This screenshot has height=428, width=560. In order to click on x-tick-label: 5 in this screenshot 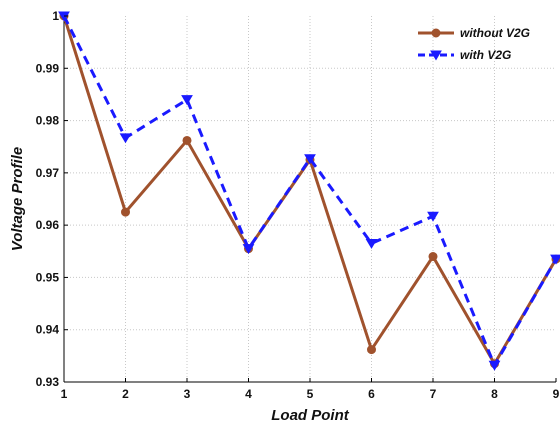, I will do `click(310, 394)`.